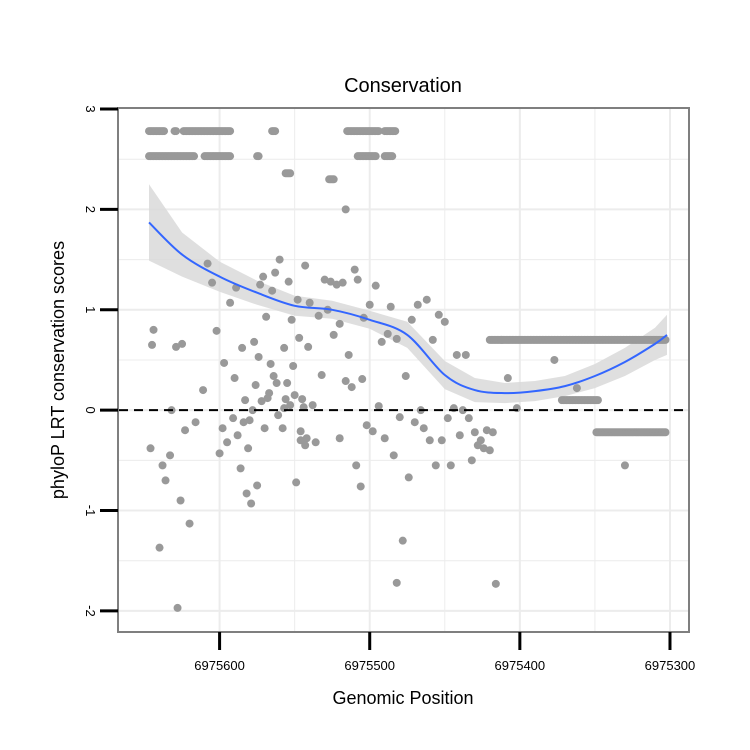 This screenshot has width=750, height=750. Describe the element at coordinates (90, 108) in the screenshot. I see `y-tick-label: 3` at that location.